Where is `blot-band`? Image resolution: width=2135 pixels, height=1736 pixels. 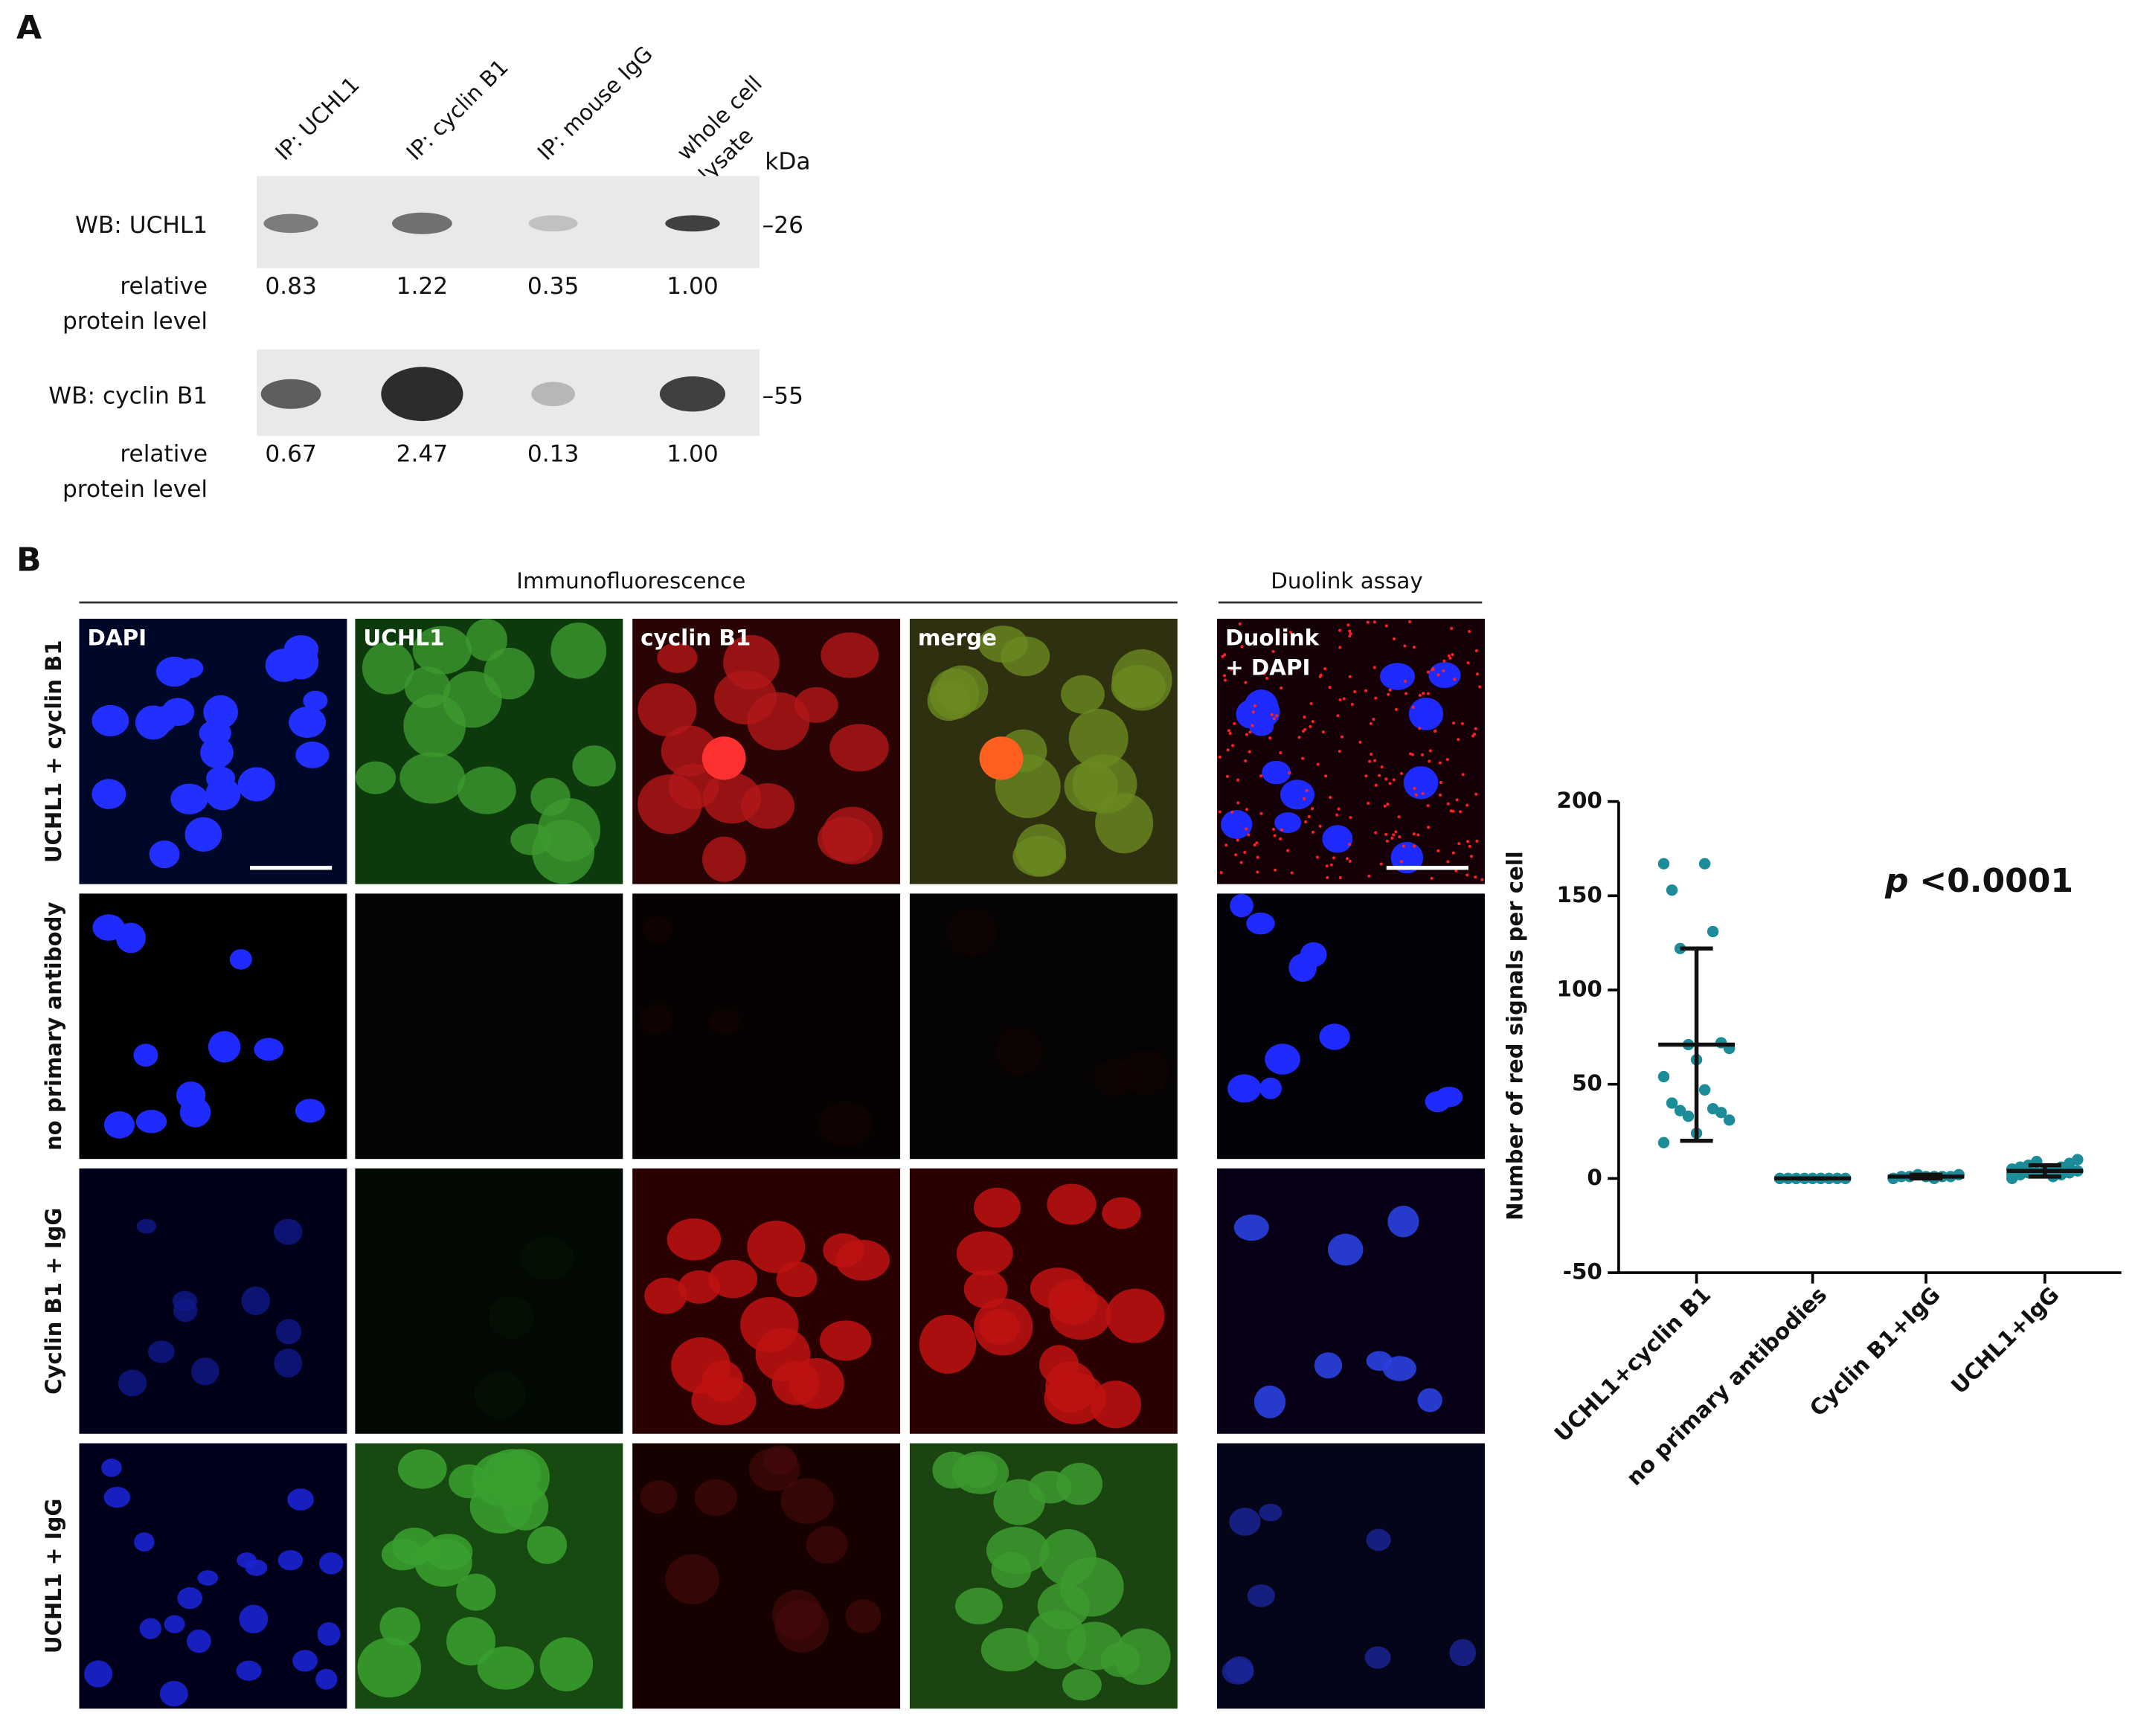
blot-band is located at coordinates (290, 394).